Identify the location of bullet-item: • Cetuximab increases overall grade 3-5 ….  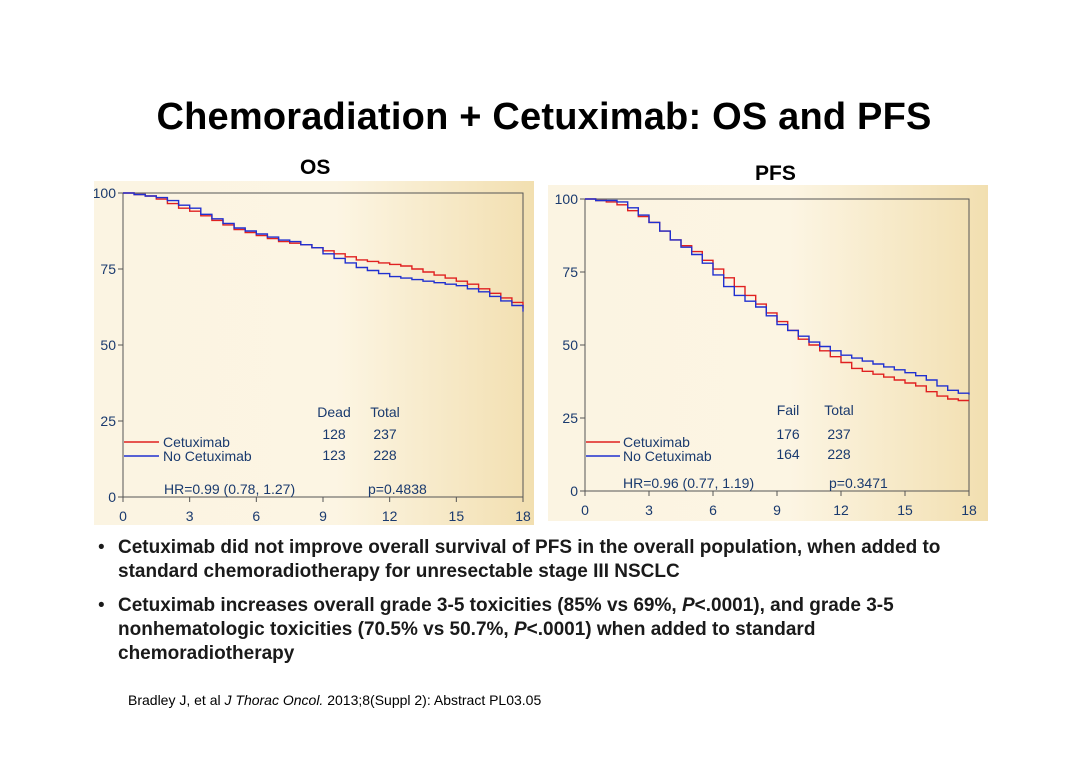
(546, 630).